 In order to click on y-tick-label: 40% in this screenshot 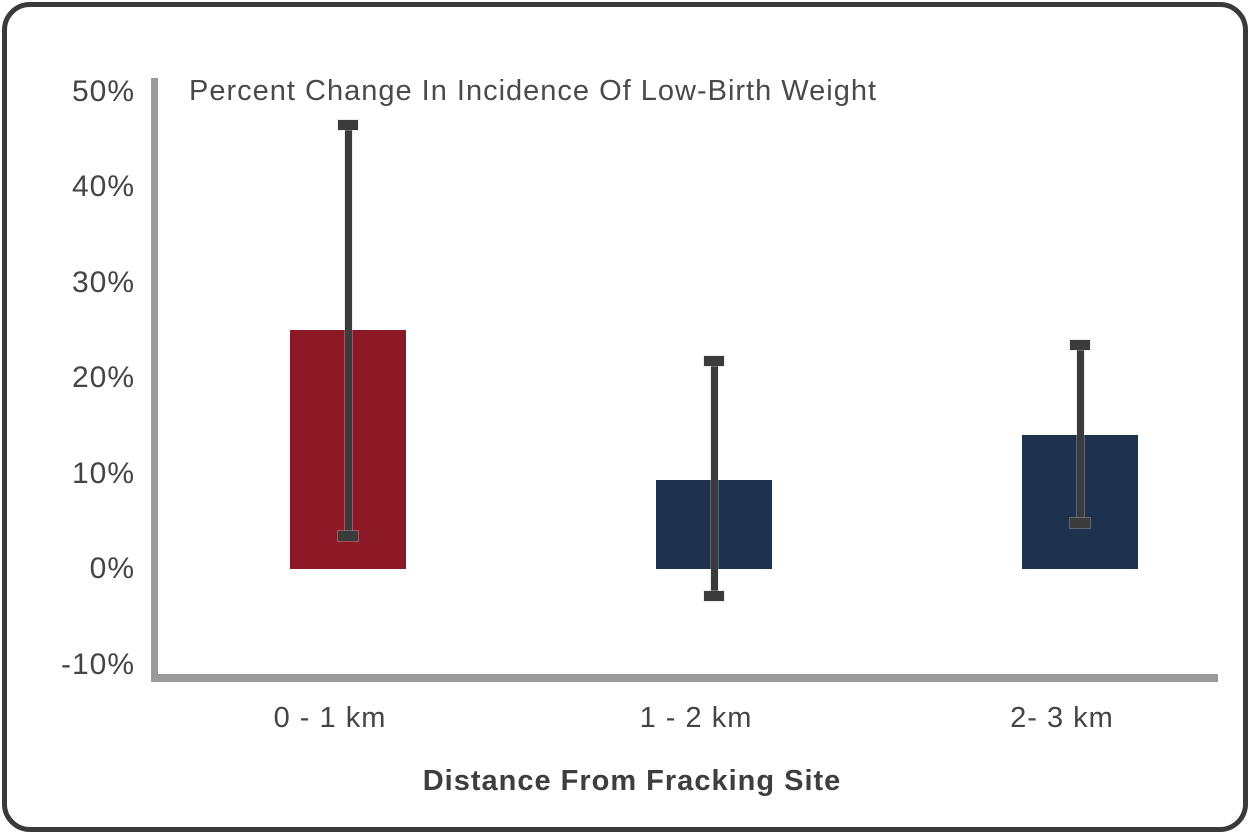, I will do `click(103, 186)`.